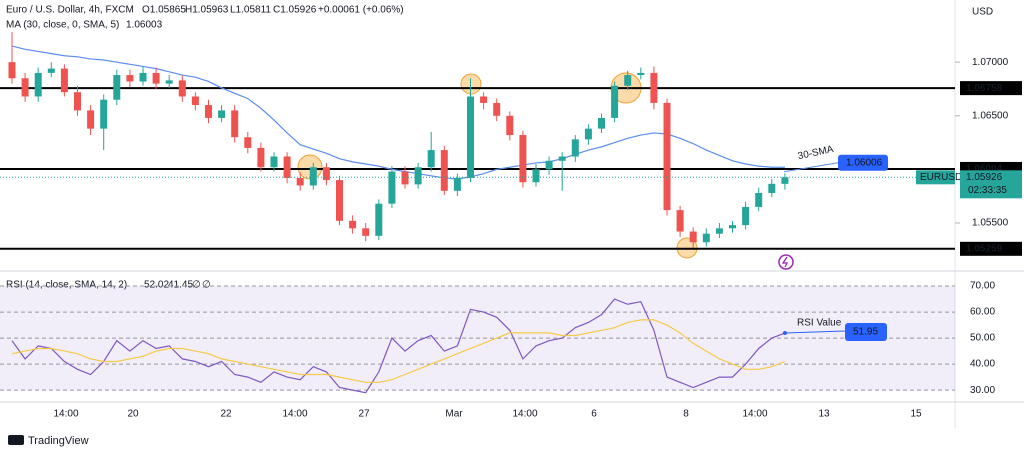 The image size is (1024, 454). I want to click on sma-pointer, so click(811, 167).